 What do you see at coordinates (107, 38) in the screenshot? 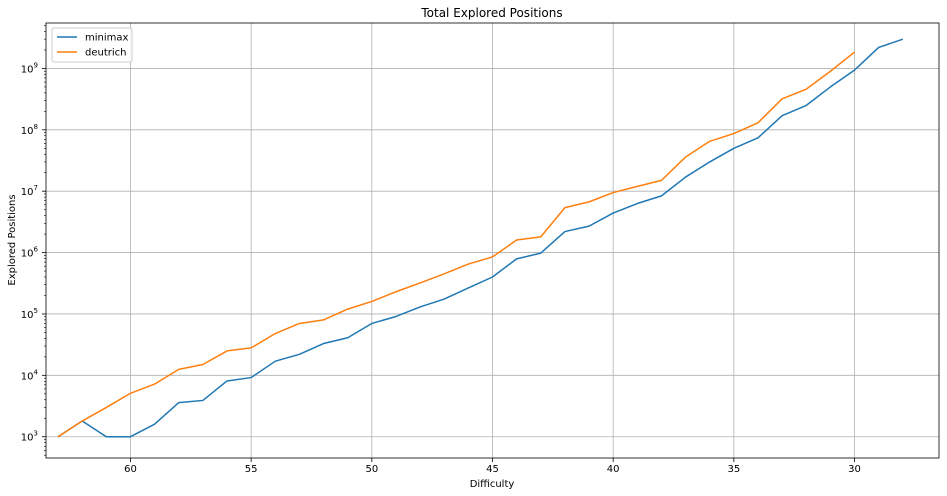
I see `legend-label-minimax: minimax` at bounding box center [107, 38].